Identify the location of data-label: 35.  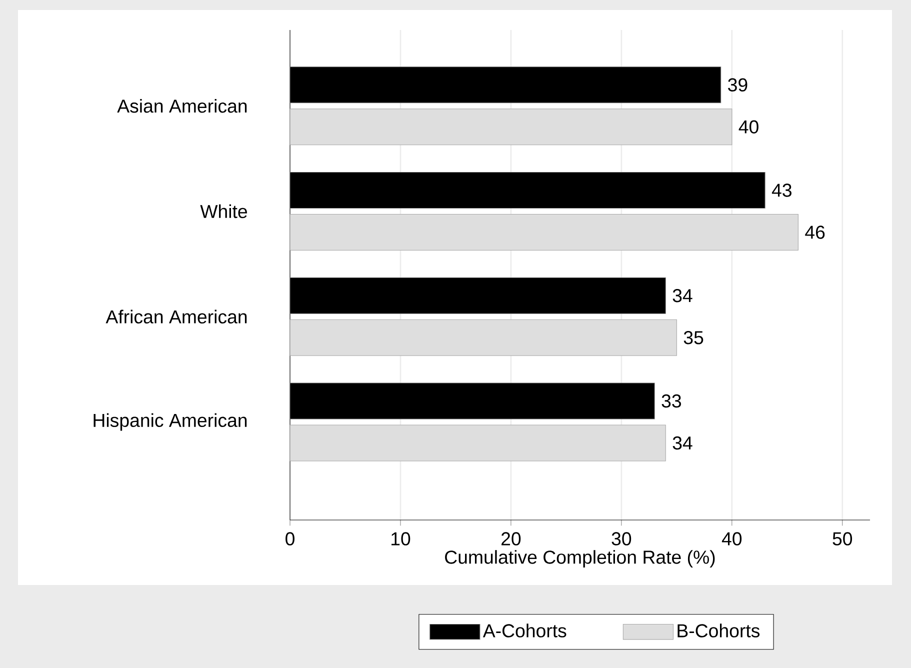
(694, 337).